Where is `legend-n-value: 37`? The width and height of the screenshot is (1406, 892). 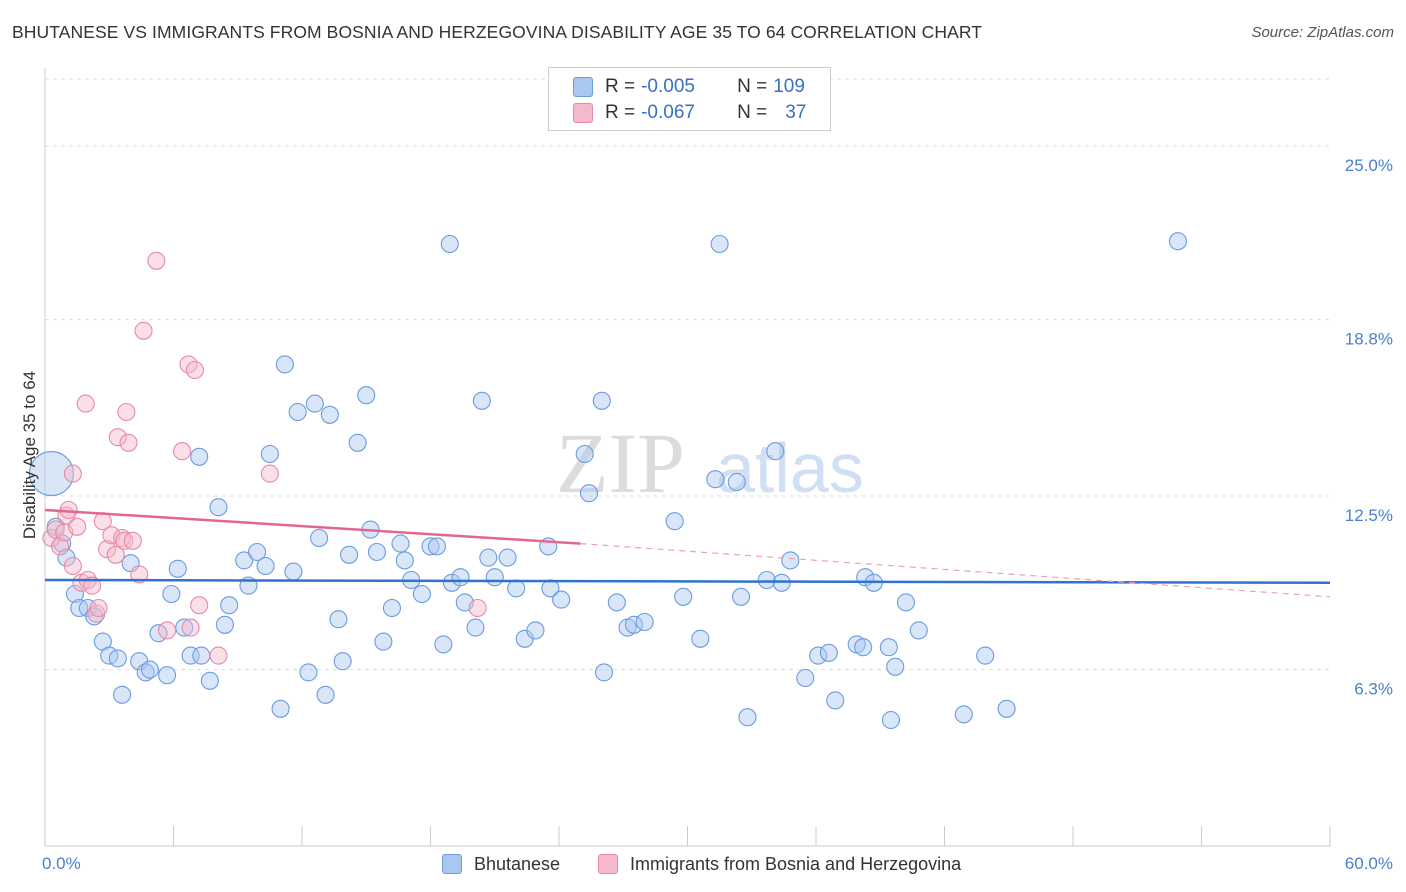 legend-n-value: 37 is located at coordinates (796, 112).